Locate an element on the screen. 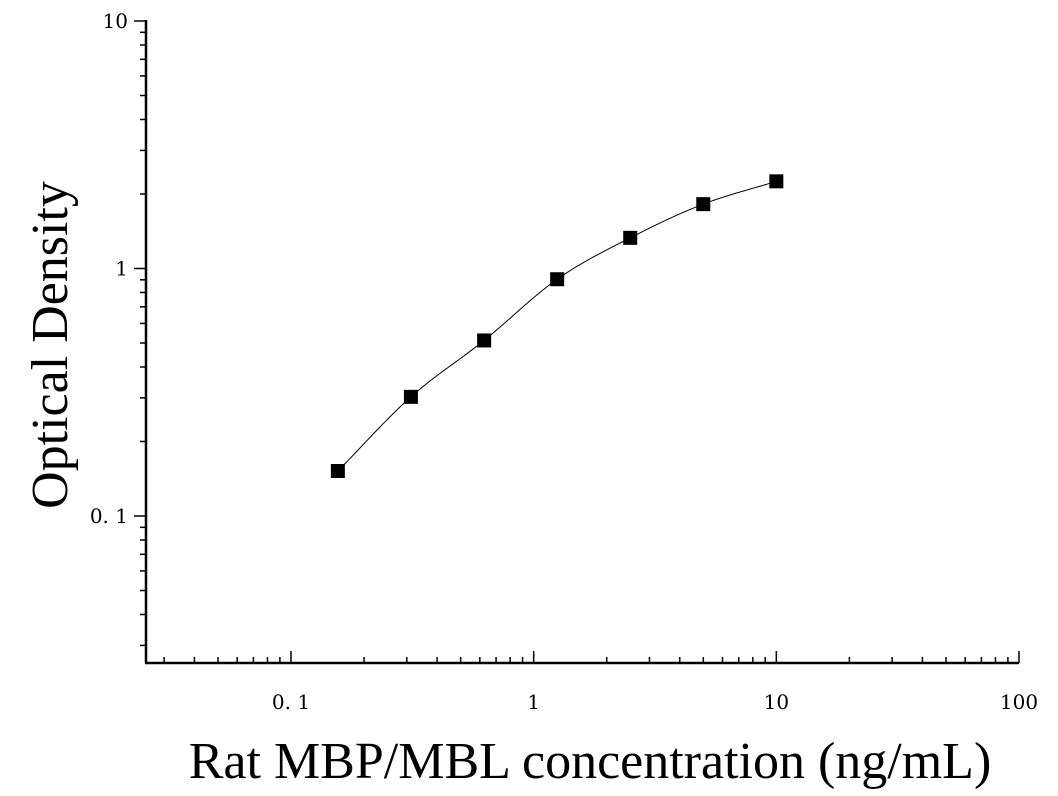  x-axis-title: Rat MBP/MBL concentration (ng/mL) is located at coordinates (590, 761).